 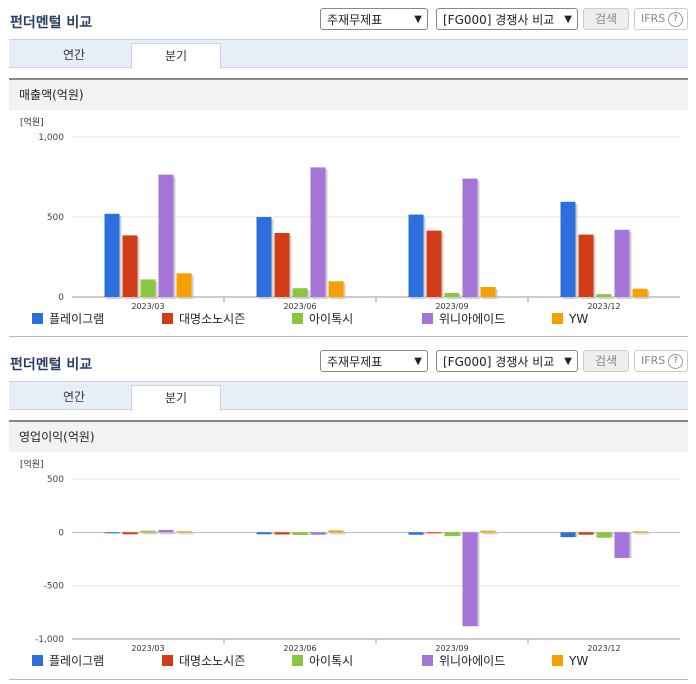 I want to click on peer-group-select-value: [FG000] 경쟁사 비교, so click(x=499, y=362).